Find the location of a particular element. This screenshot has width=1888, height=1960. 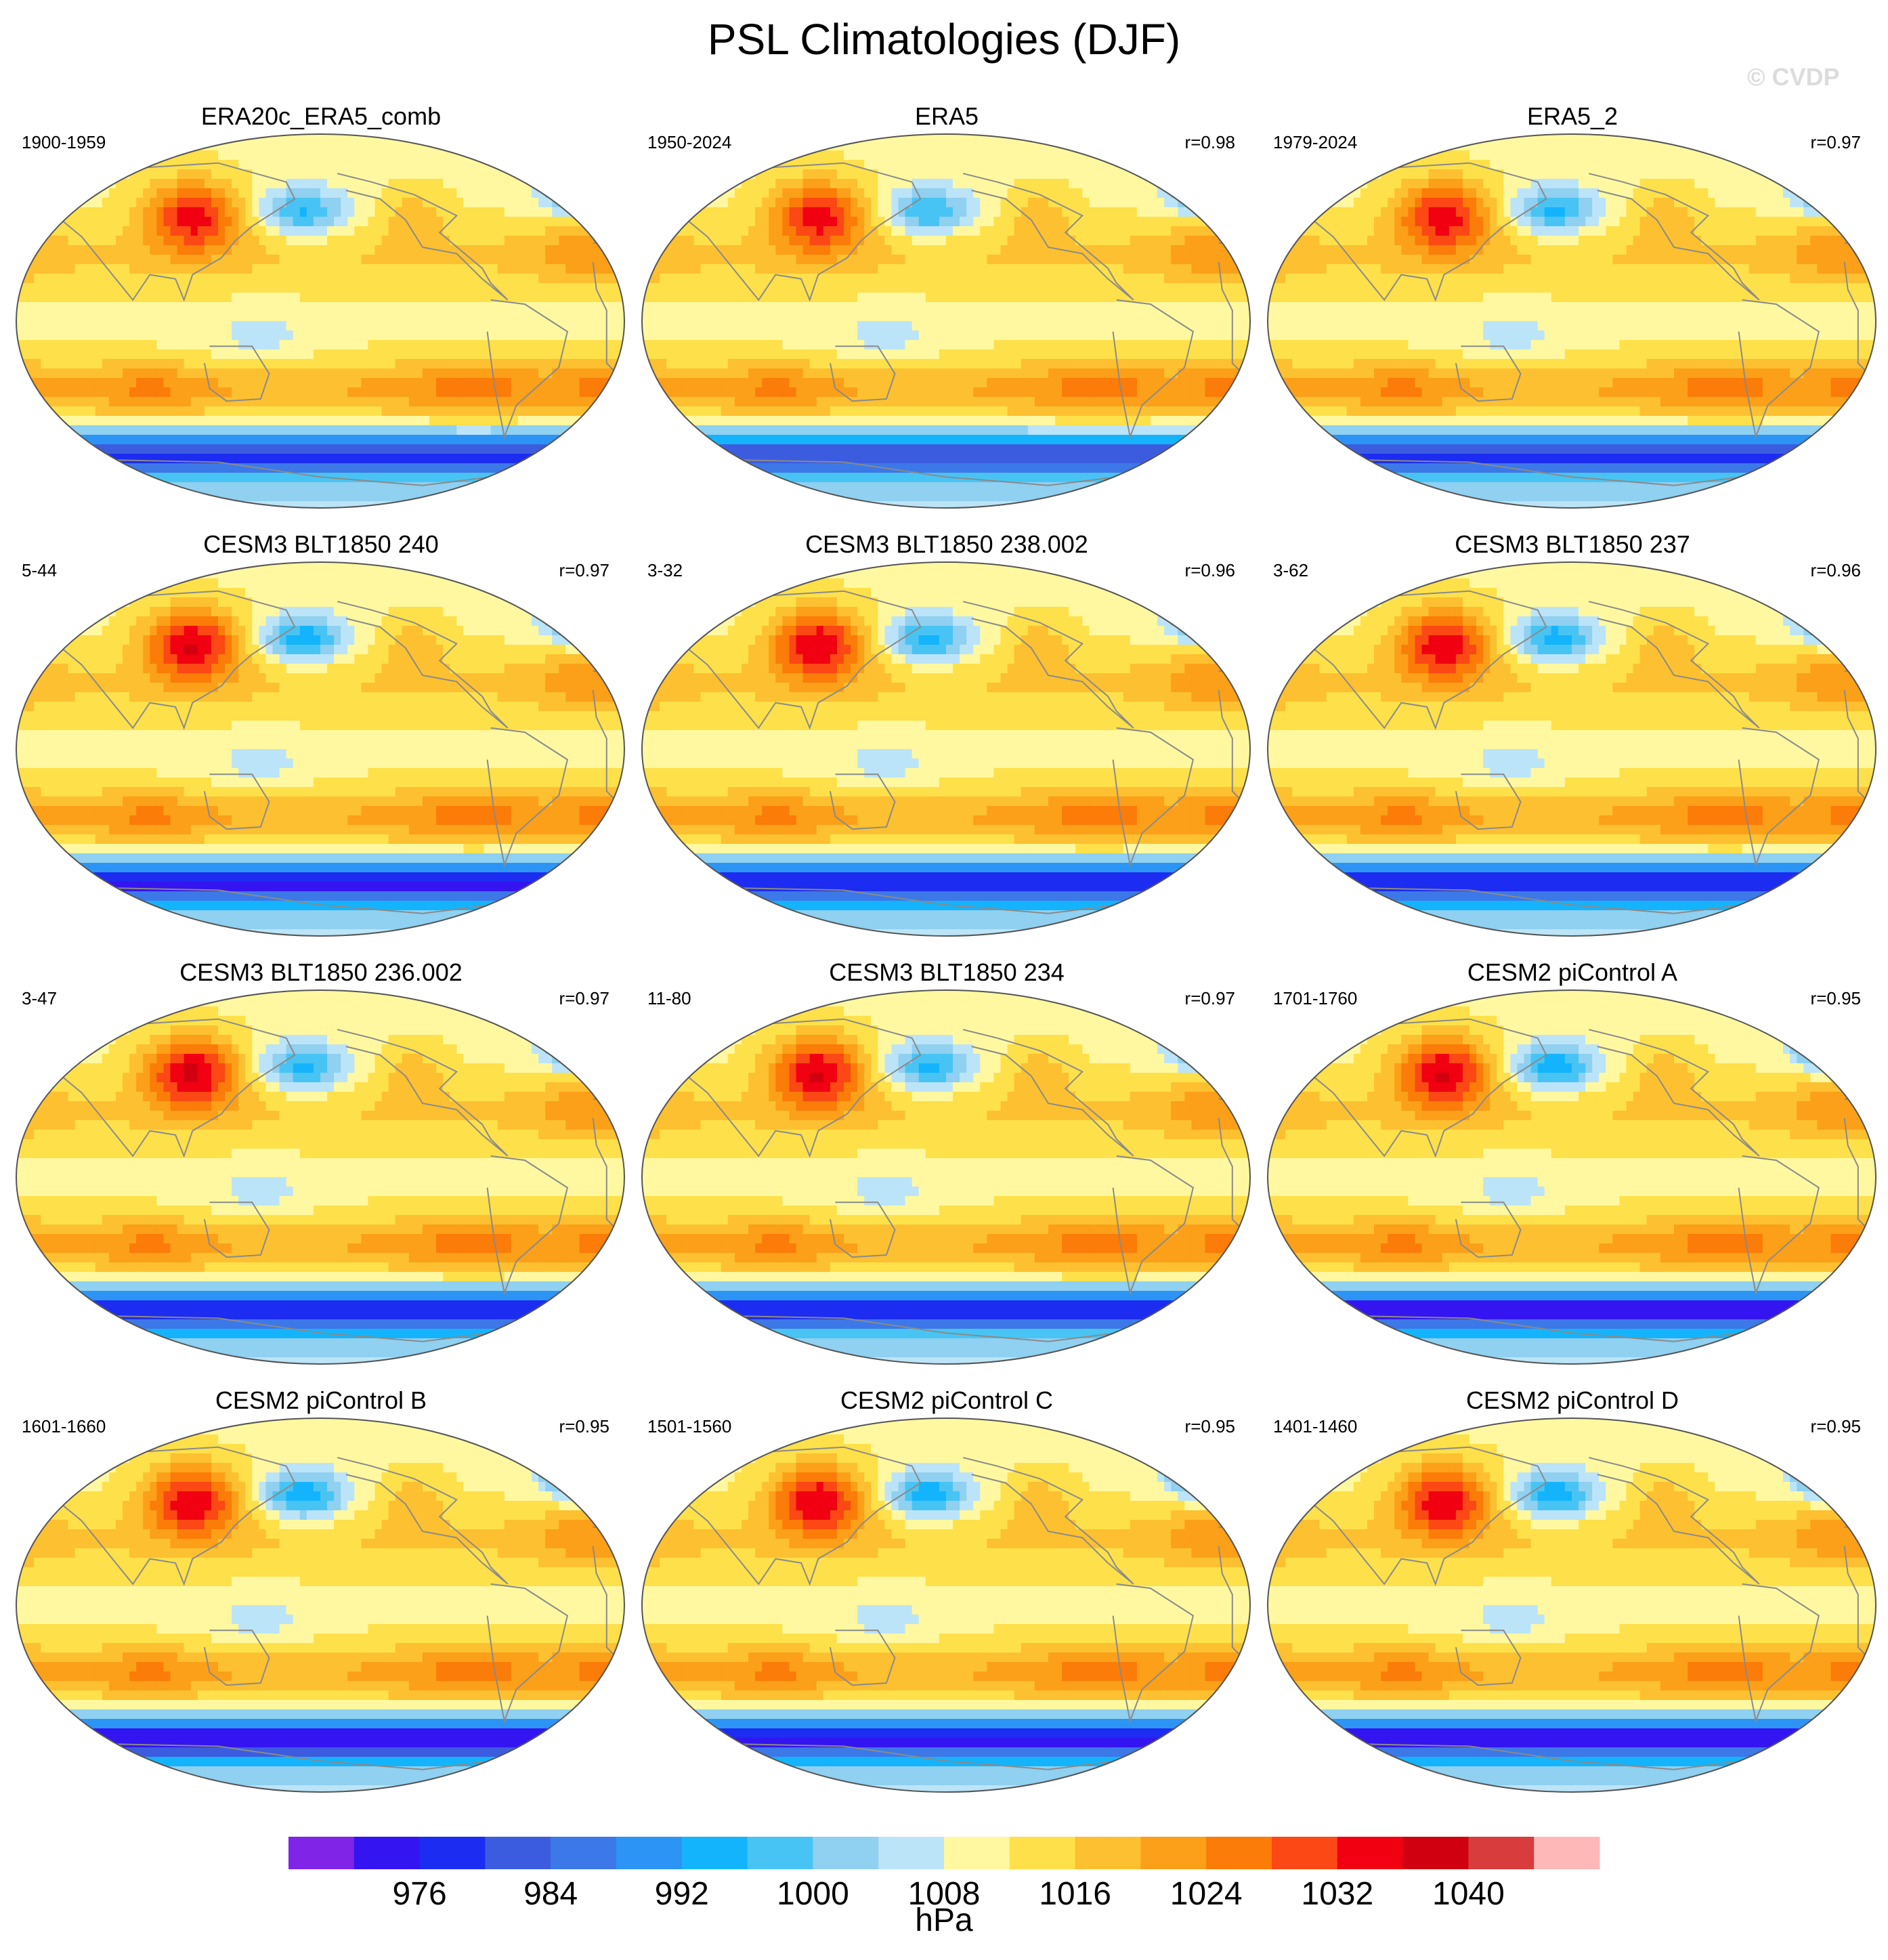

colorbar-tick-label: 1032 is located at coordinates (1337, 1894).